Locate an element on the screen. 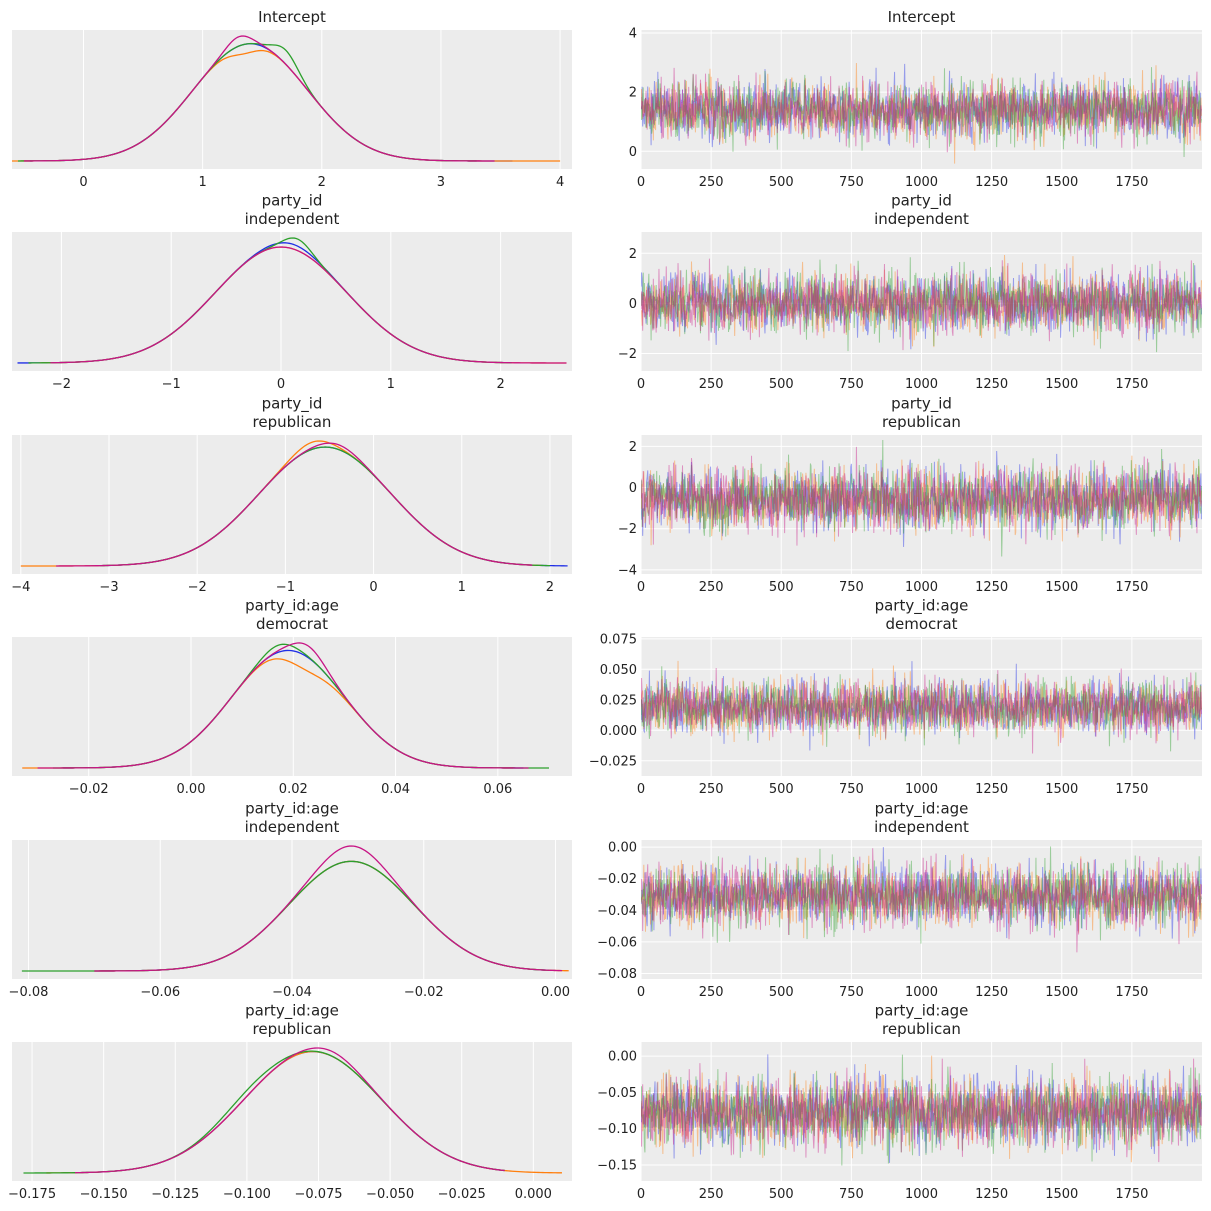 This screenshot has height=1211, width=1211. kde-title: Intercept is located at coordinates (292, 17).